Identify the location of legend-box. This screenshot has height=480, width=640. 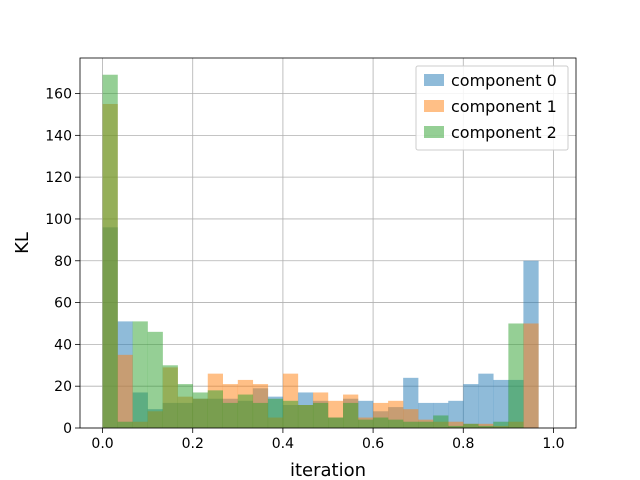
(492, 108).